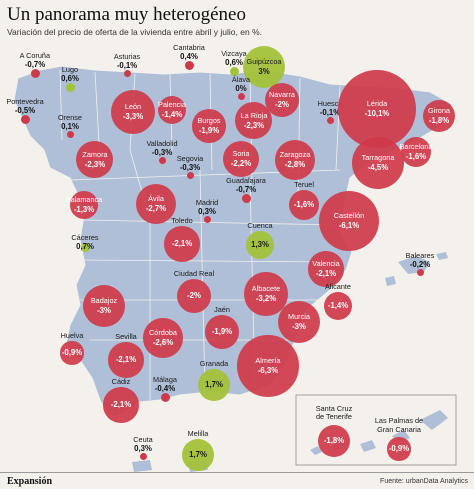  What do you see at coordinates (241, 163) in the screenshot?
I see `value-label-soria: -2,2%` at bounding box center [241, 163].